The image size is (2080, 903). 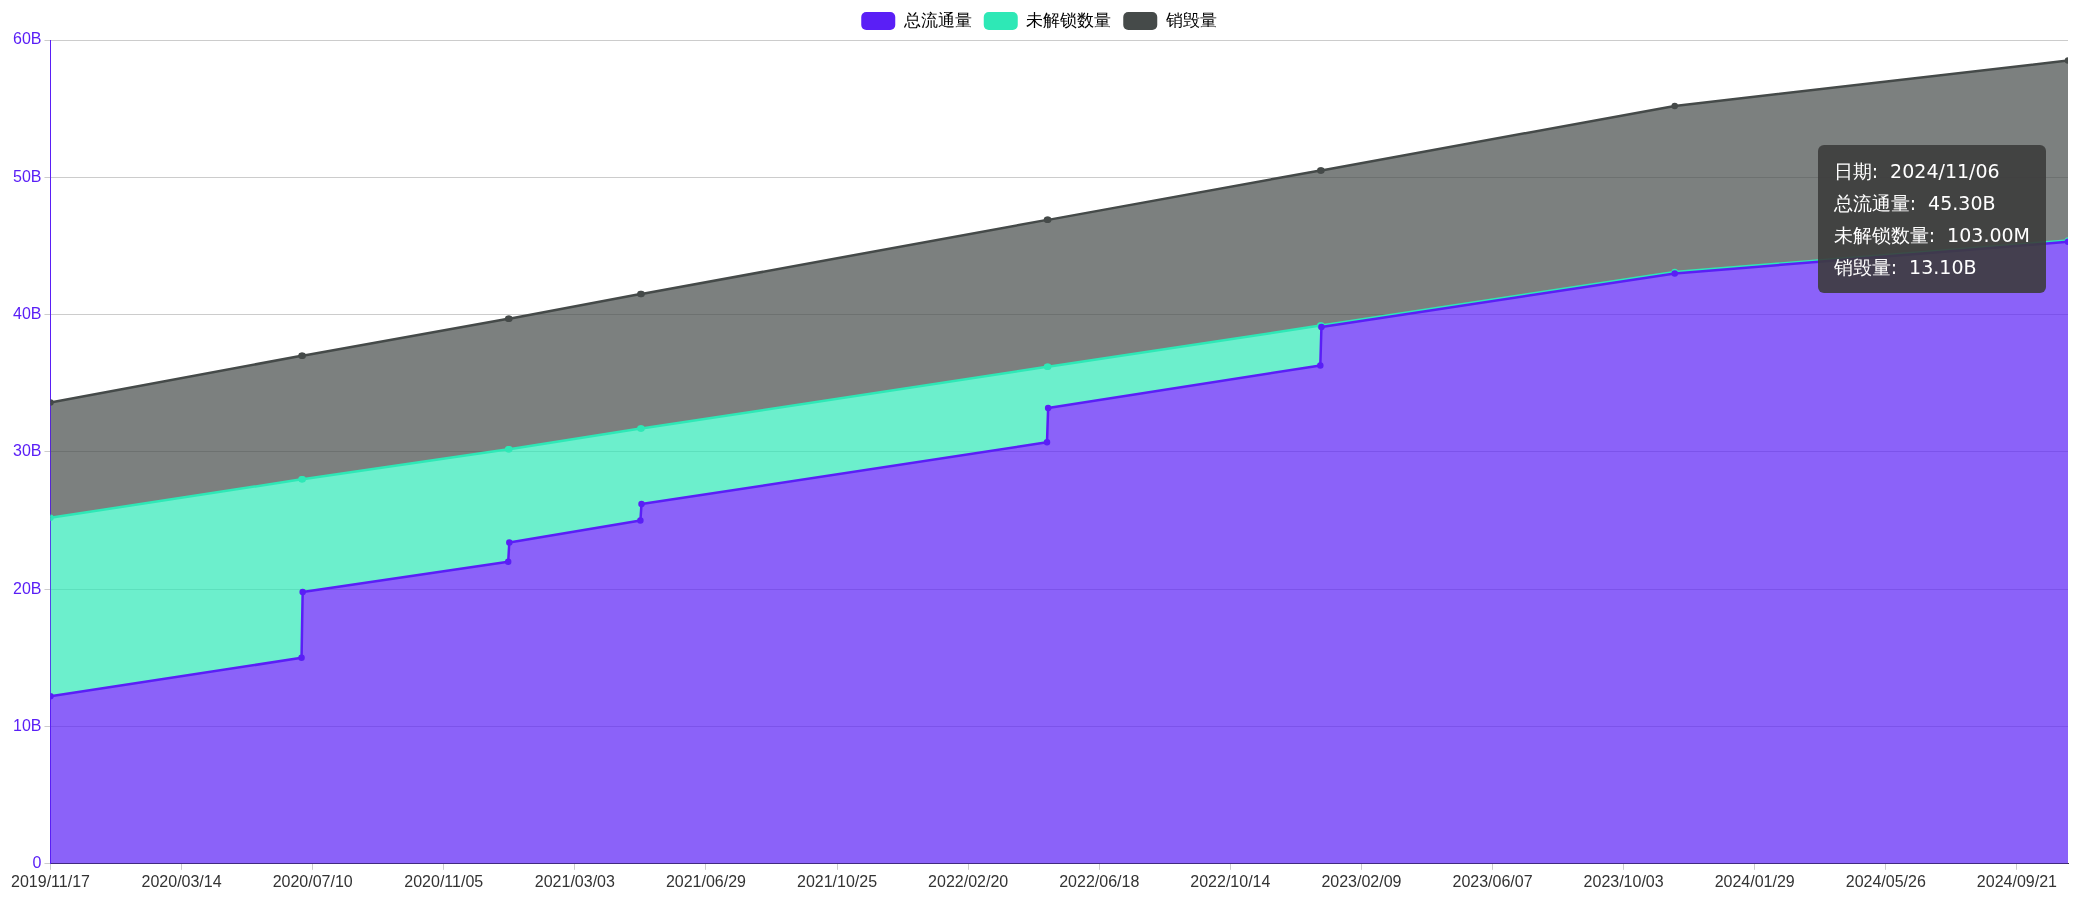 What do you see at coordinates (27, 588) in the screenshot?
I see `y-tick-label: 20B` at bounding box center [27, 588].